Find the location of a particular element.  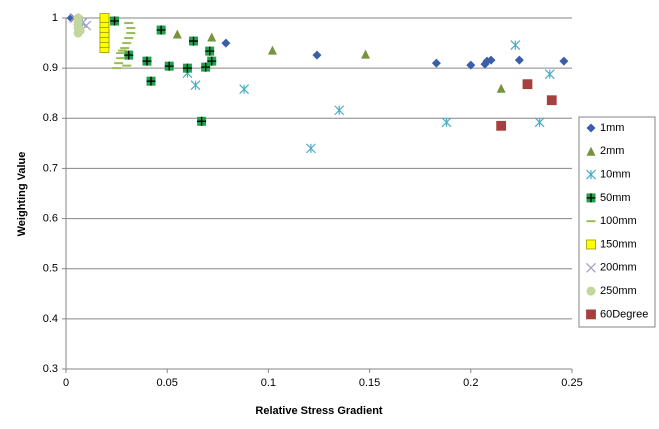

x-axis-title: Relative Stress Gradient is located at coordinates (319, 411).